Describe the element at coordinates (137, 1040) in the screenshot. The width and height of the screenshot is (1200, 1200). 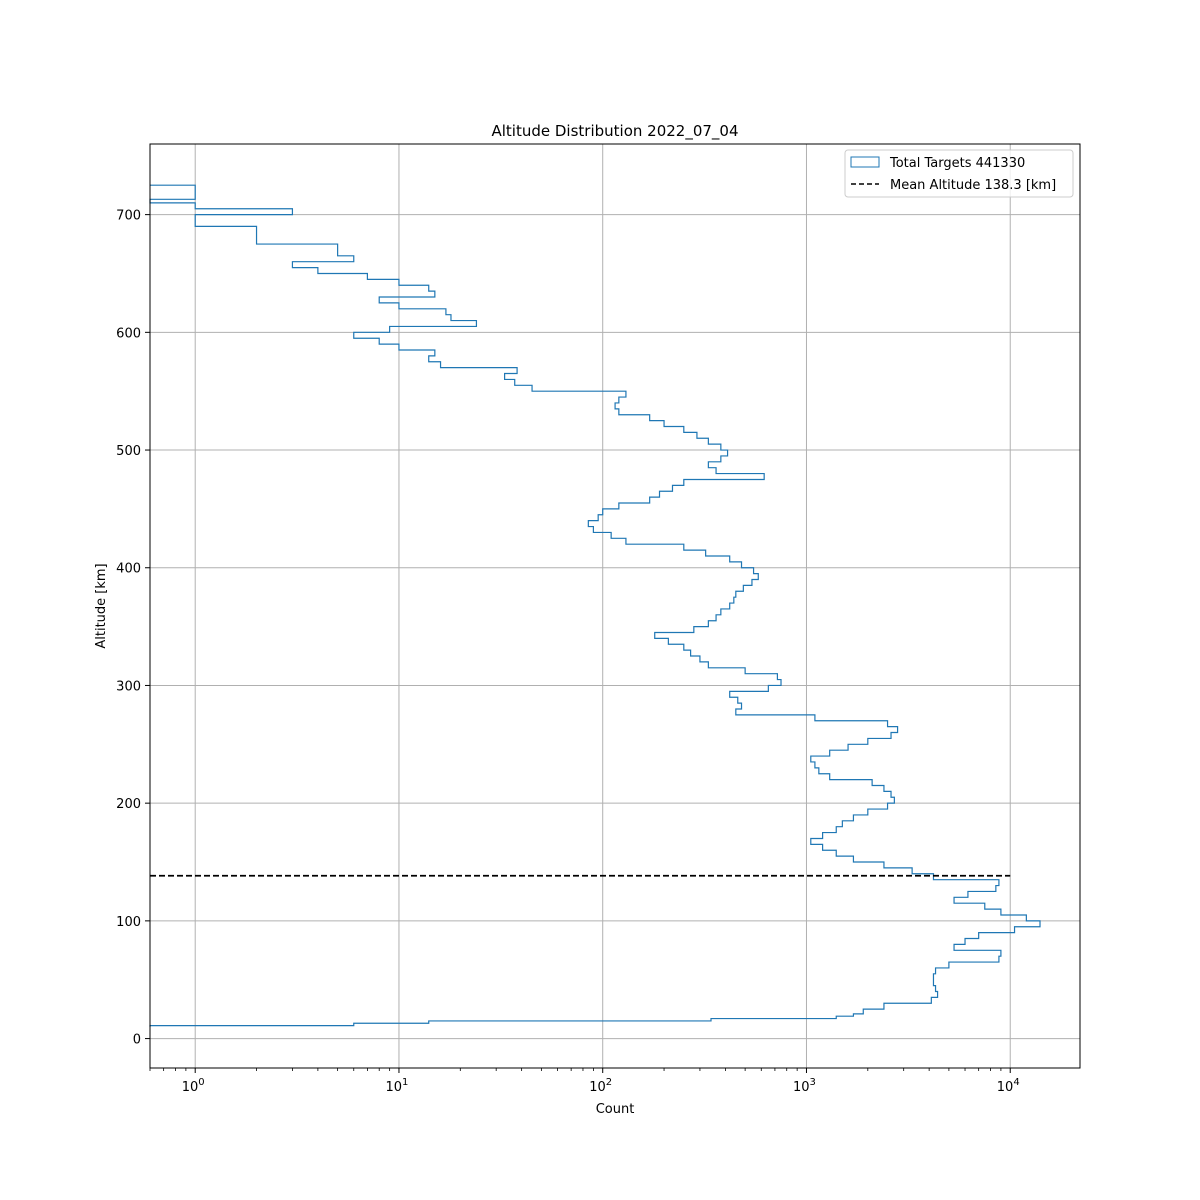
I see `y-tick-label: 0` at that location.